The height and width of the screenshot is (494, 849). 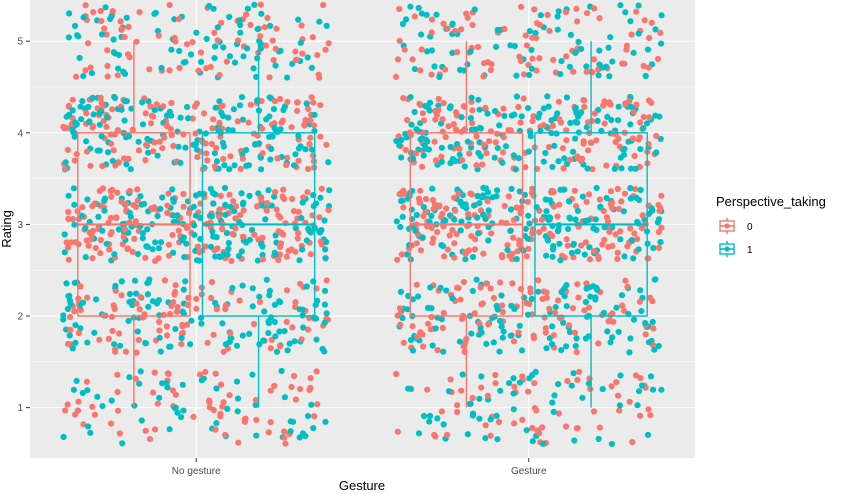 What do you see at coordinates (734, 226) in the screenshot?
I see `legend-key: 0` at bounding box center [734, 226].